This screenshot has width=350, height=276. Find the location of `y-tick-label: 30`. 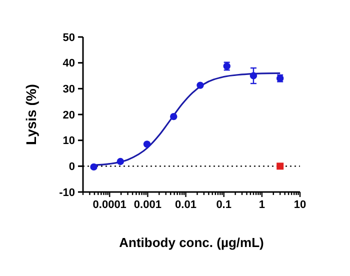

y-tick-label: 30 is located at coordinates (68, 90).